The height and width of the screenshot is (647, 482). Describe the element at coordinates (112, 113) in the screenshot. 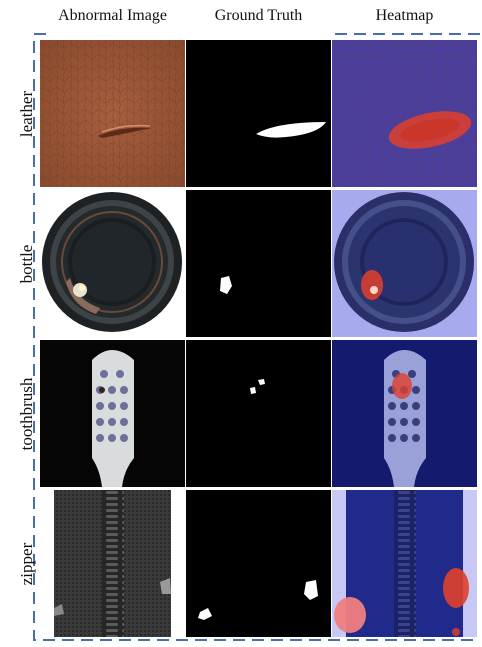

I see `leather-abnormal-image` at that location.